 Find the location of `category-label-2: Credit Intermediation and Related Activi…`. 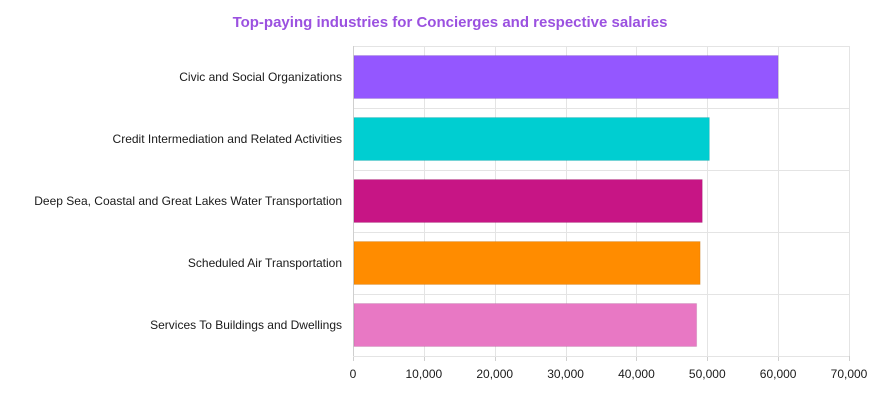

category-label-2: Credit Intermediation and Related Activi… is located at coordinates (227, 139).